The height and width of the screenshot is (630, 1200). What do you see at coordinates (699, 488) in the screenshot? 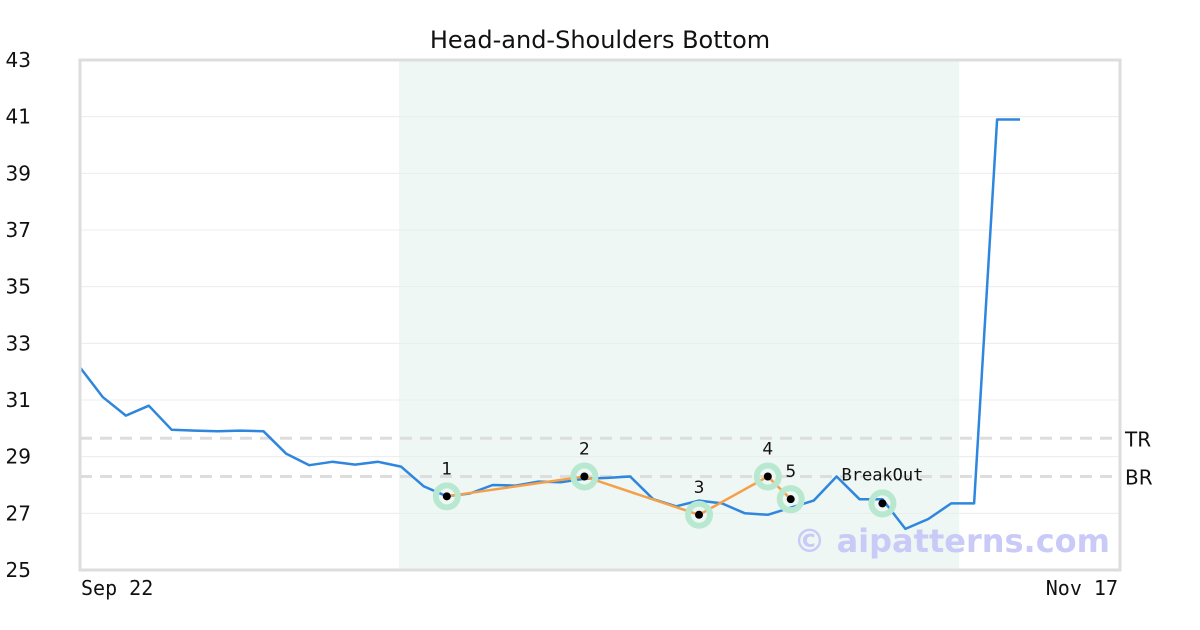
I see `pattern-point-label: 3` at bounding box center [699, 488].